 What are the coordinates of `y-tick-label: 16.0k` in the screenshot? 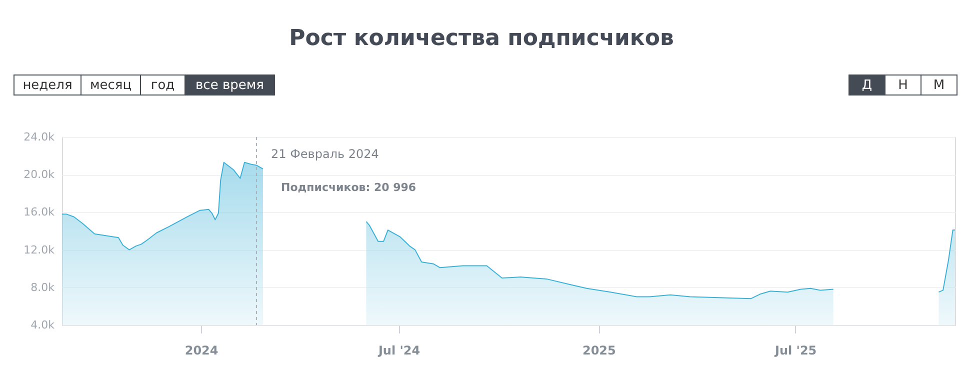 It's located at (40, 212).